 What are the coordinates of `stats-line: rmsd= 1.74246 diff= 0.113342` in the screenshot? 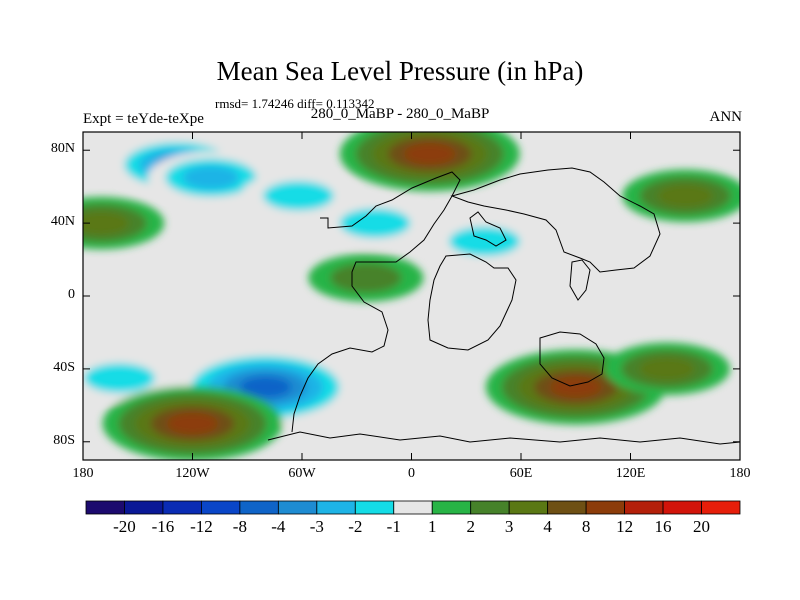 It's located at (295, 103).